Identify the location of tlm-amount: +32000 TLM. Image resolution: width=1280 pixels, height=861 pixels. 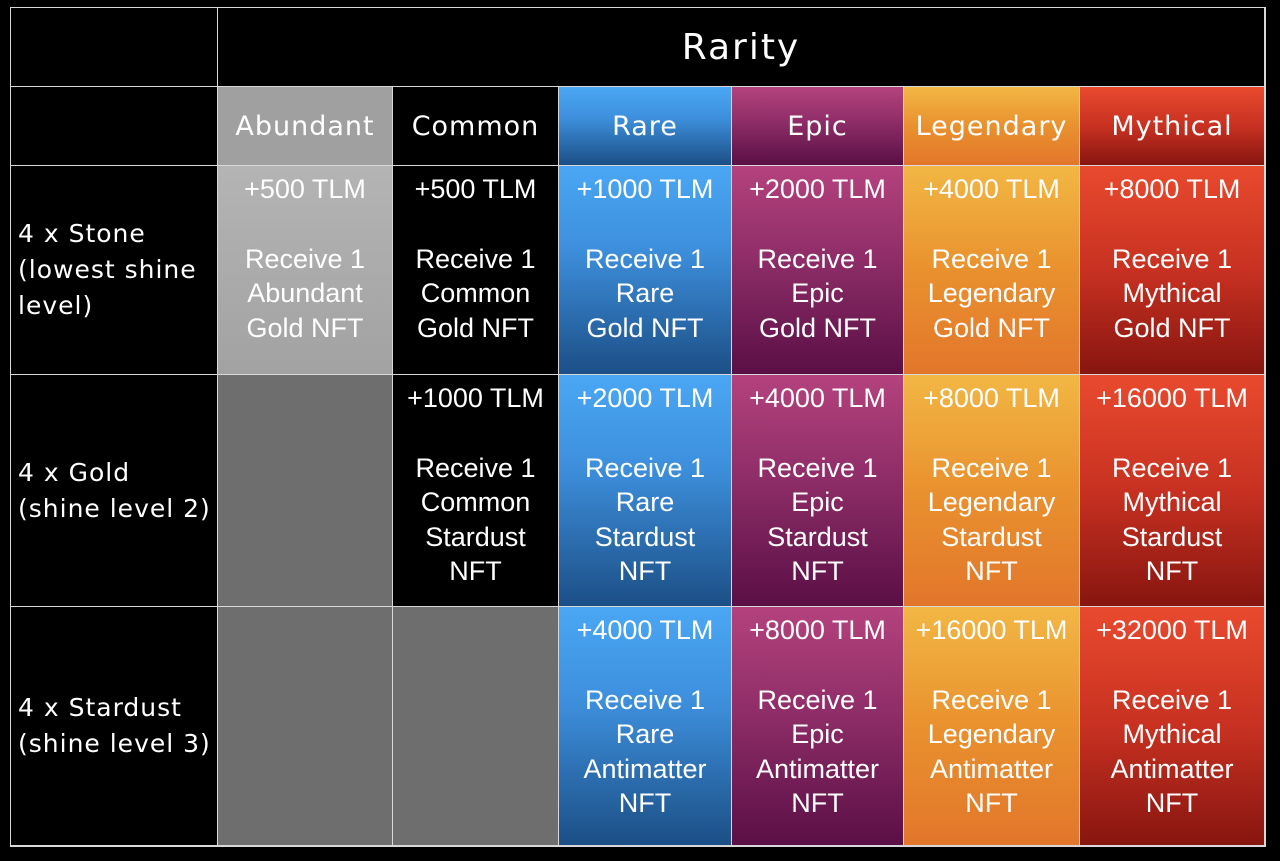
(1172, 630).